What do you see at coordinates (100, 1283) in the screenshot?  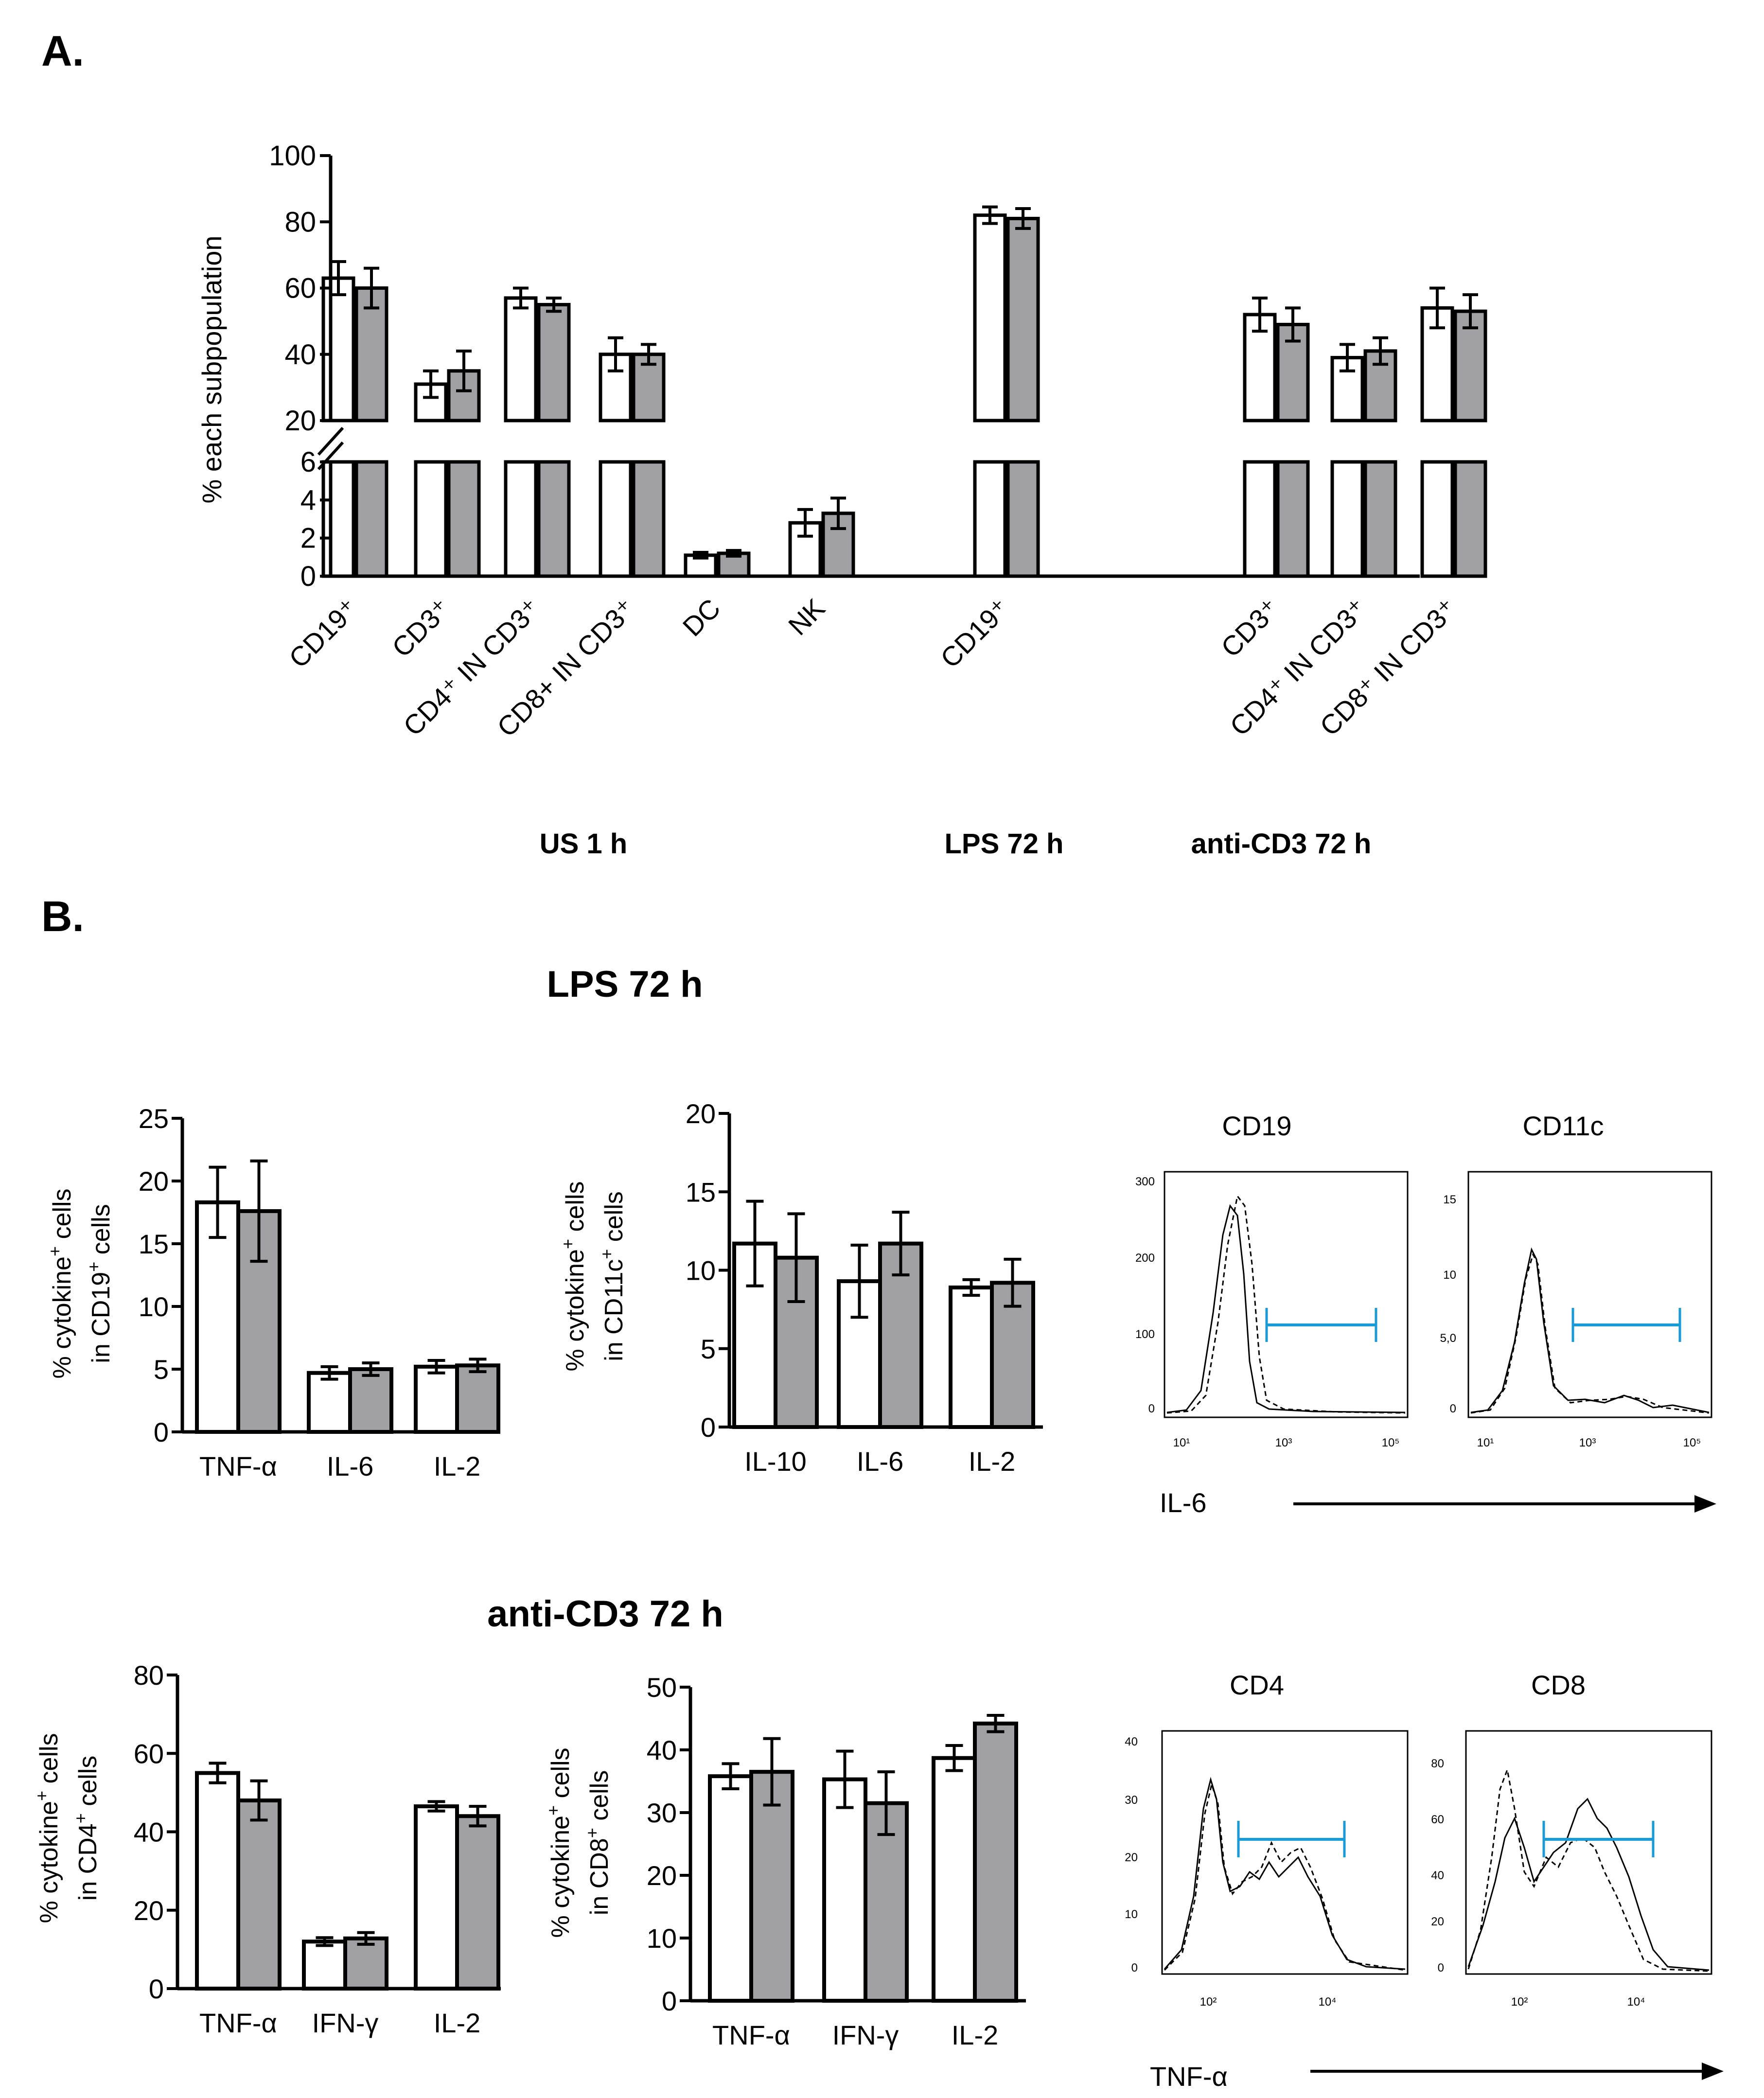 I see `svg-text: in CD19+ cells` at bounding box center [100, 1283].